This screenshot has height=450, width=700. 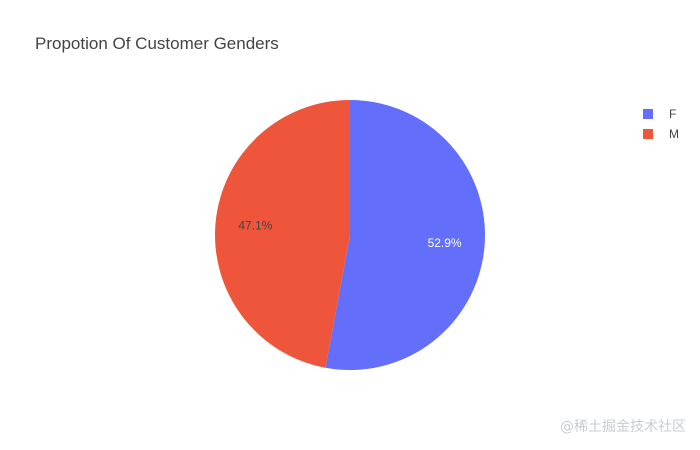 I want to click on chart-title: Propotion Of Customer Genders, so click(x=157, y=43).